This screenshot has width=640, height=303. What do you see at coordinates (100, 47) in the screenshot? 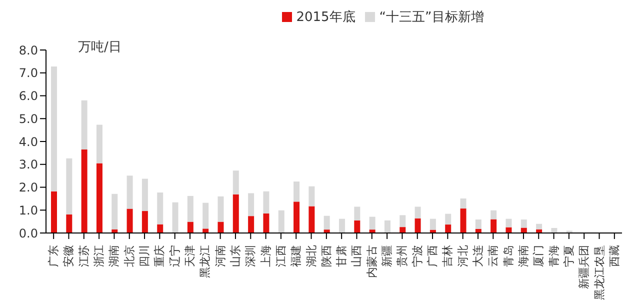
I see `y-axis-title: 万吨/日` at bounding box center [100, 47].